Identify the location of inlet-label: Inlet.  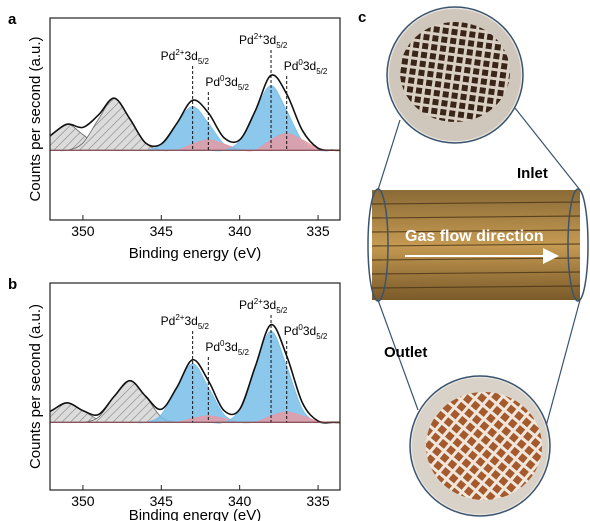
(532, 173).